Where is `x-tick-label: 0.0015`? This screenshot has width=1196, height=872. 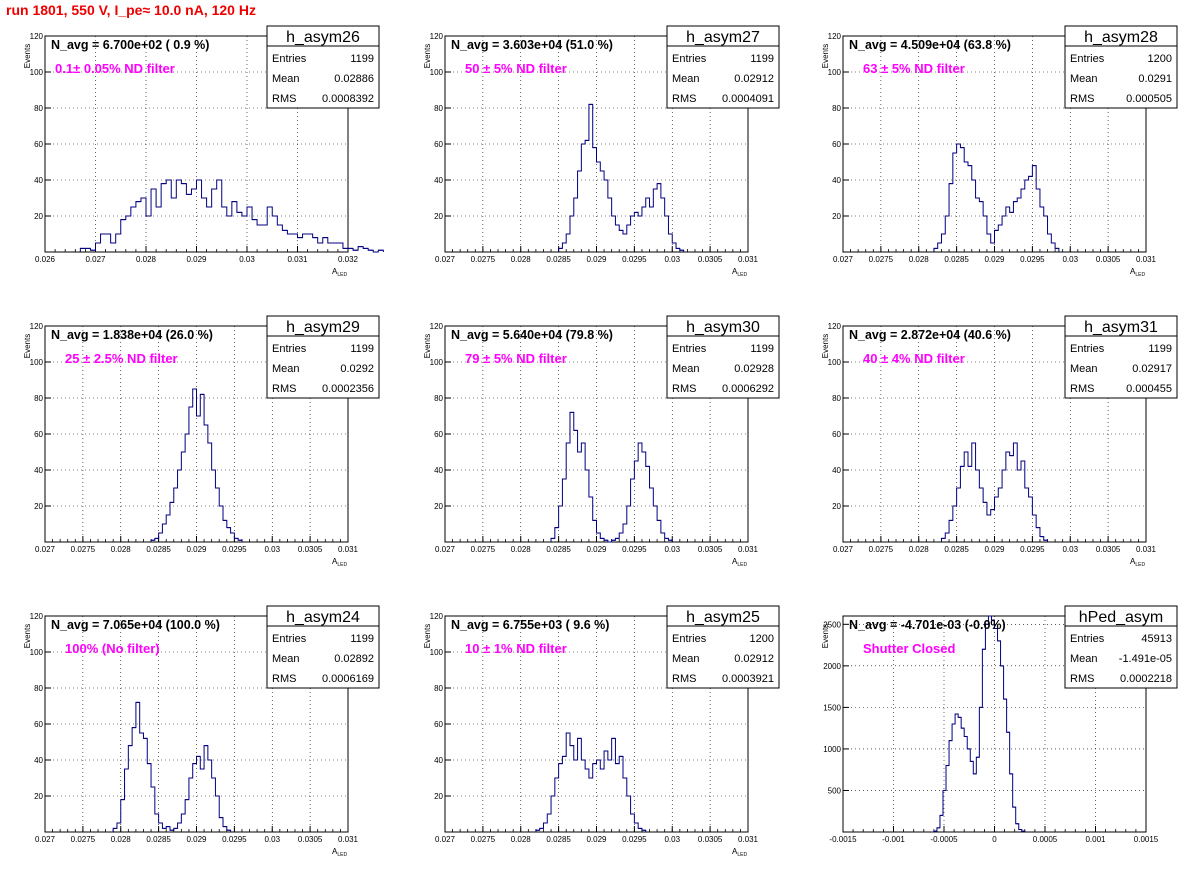 x-tick-label: 0.0015 is located at coordinates (1146, 839).